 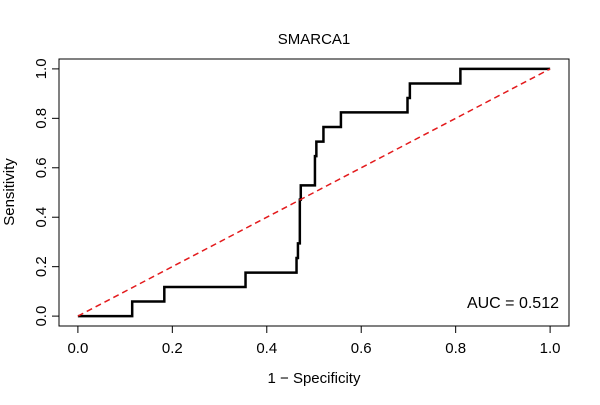 I want to click on x-tick-label: 0.0, so click(x=77, y=348).